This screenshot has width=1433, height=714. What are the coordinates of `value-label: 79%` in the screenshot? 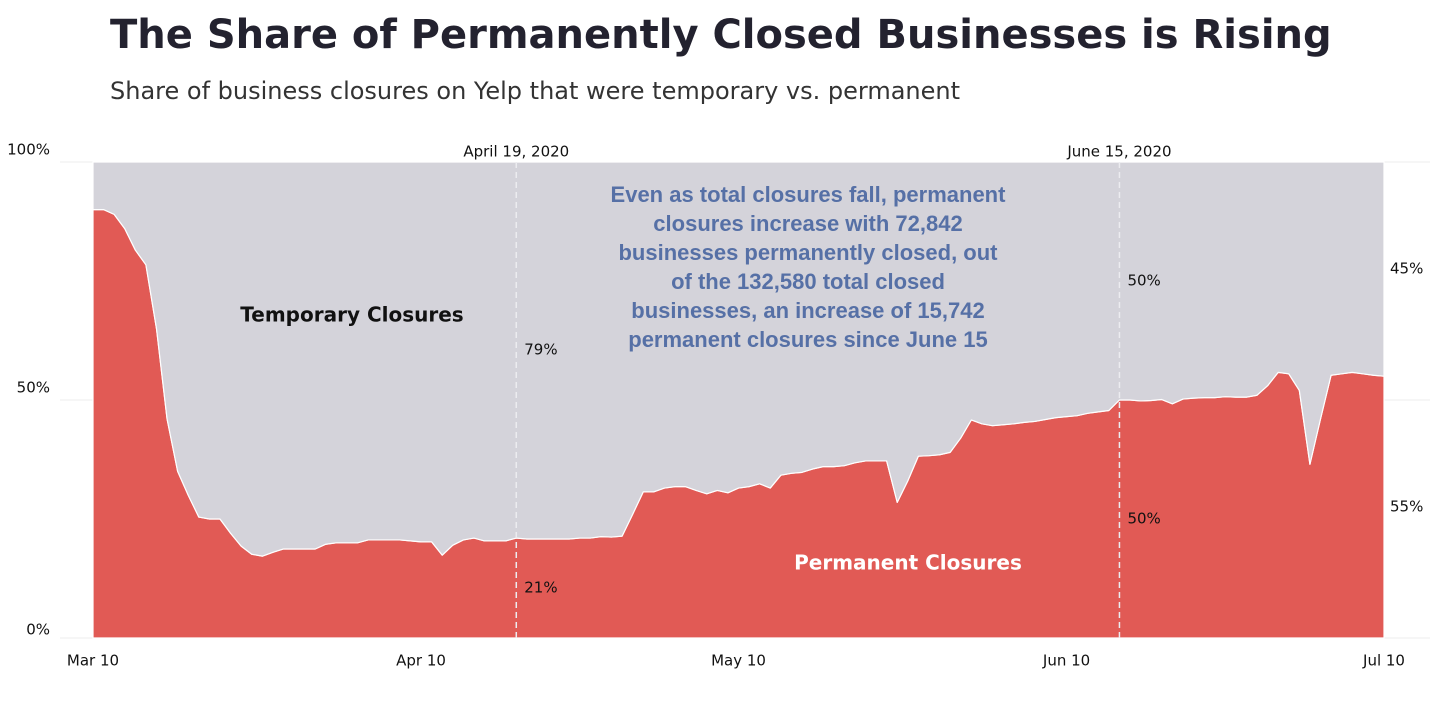 It's located at (540, 350).